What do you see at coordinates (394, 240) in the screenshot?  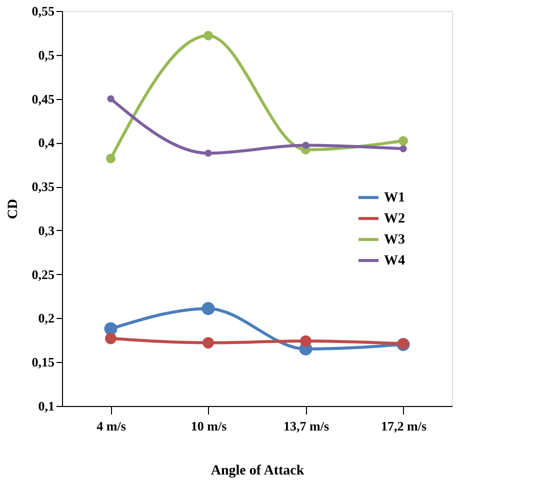 I see `legend-label: W3` at bounding box center [394, 240].